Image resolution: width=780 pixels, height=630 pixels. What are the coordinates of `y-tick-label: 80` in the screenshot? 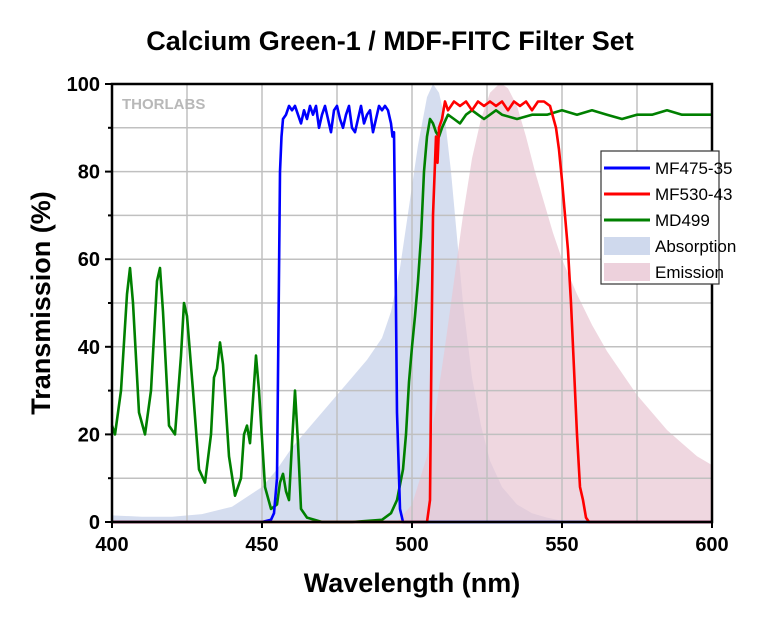 It's located at (89, 173).